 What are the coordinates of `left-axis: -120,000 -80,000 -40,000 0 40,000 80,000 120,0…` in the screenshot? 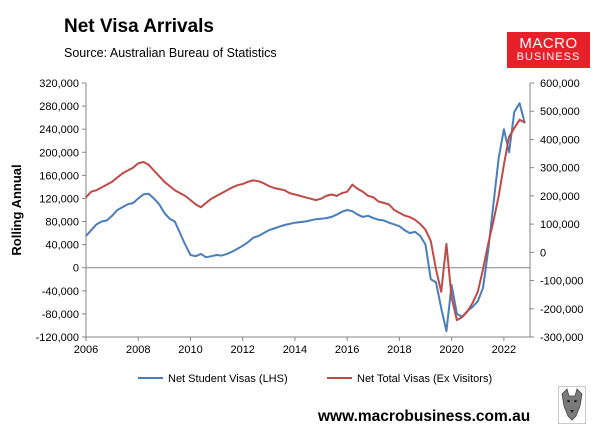 It's located at (61, 211).